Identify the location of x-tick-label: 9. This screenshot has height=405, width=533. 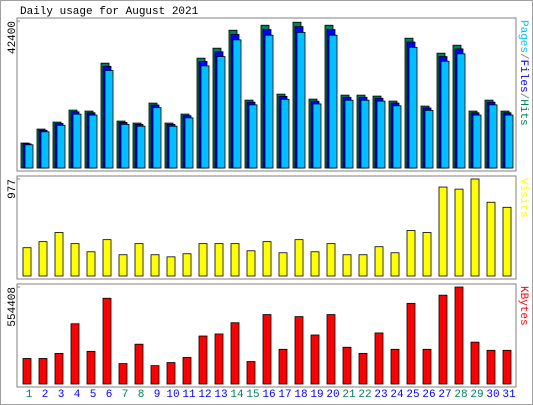
(157, 395).